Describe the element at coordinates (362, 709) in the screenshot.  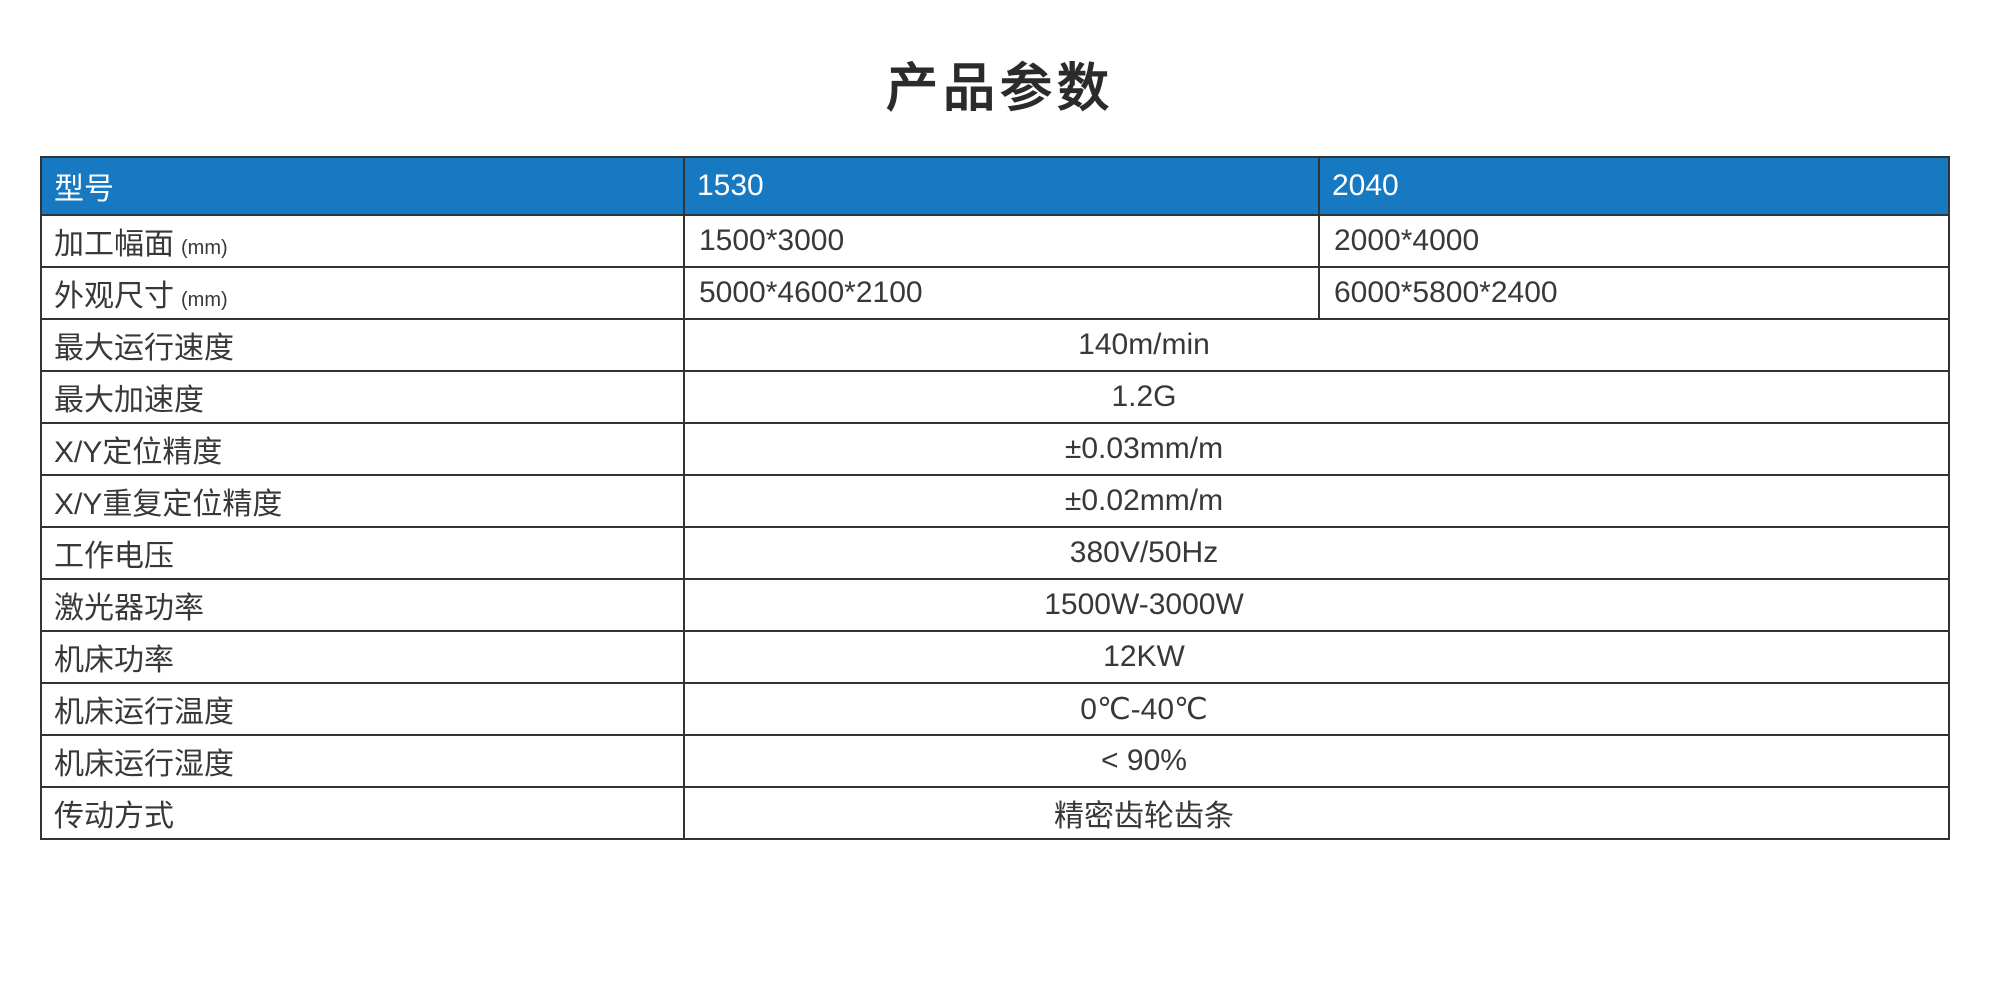
I see `row-label: 机床运行温度` at that location.